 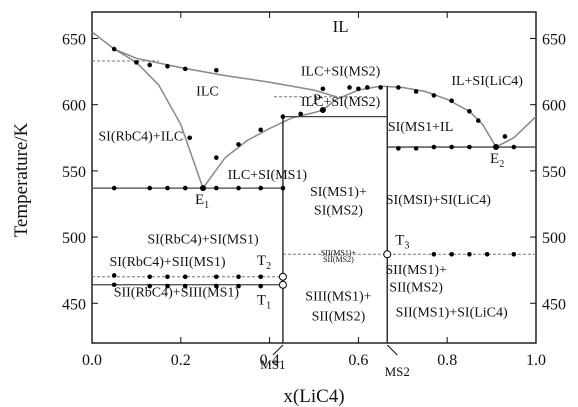 What do you see at coordinates (494, 159) in the screenshot?
I see `label-letter: E` at bounding box center [494, 159].